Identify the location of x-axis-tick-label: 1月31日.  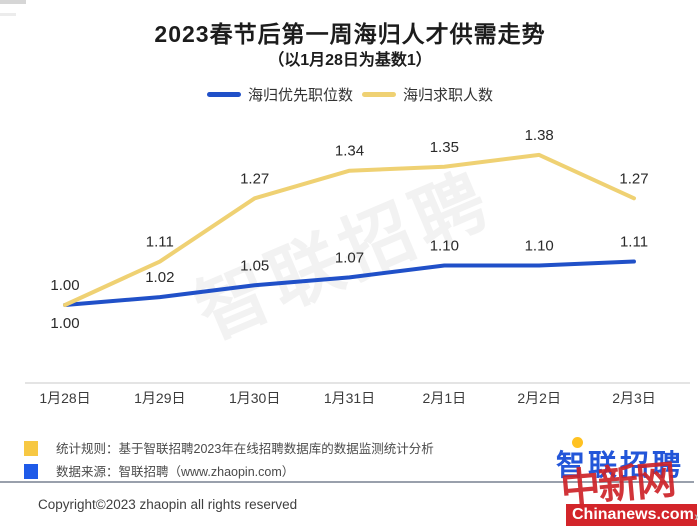
(349, 398).